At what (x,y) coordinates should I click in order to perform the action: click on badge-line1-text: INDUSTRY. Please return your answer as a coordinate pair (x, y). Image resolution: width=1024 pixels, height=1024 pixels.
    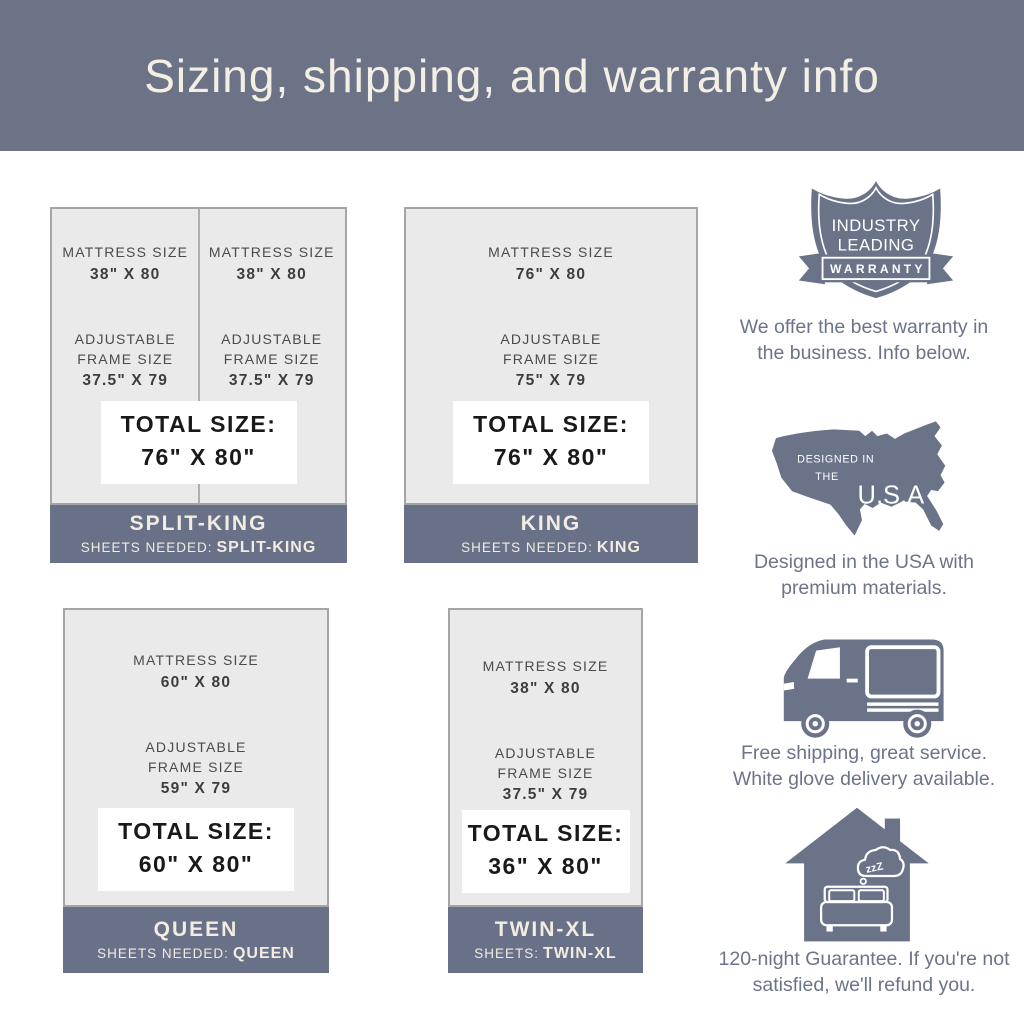
    Looking at the image, I should click on (876, 225).